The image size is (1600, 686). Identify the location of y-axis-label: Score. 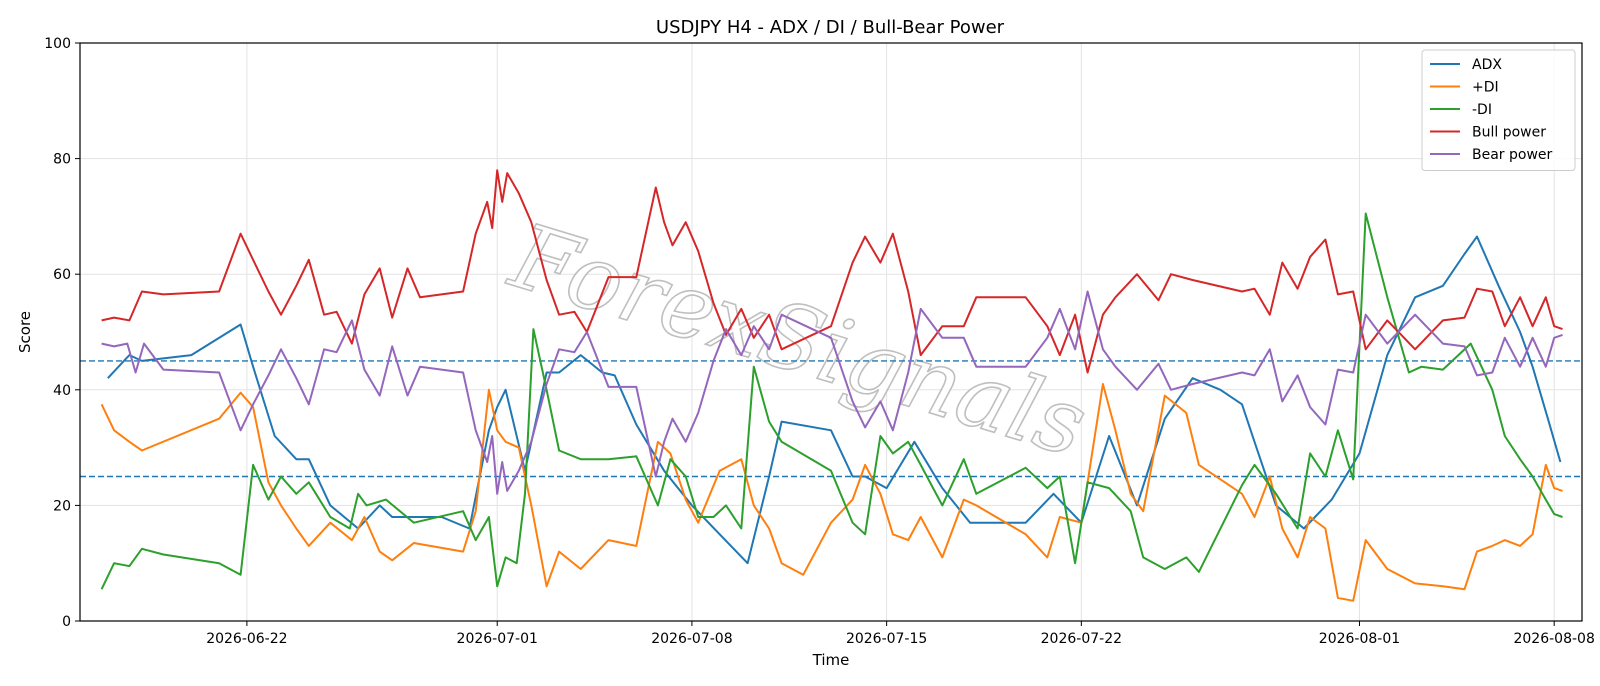
(25, 332).